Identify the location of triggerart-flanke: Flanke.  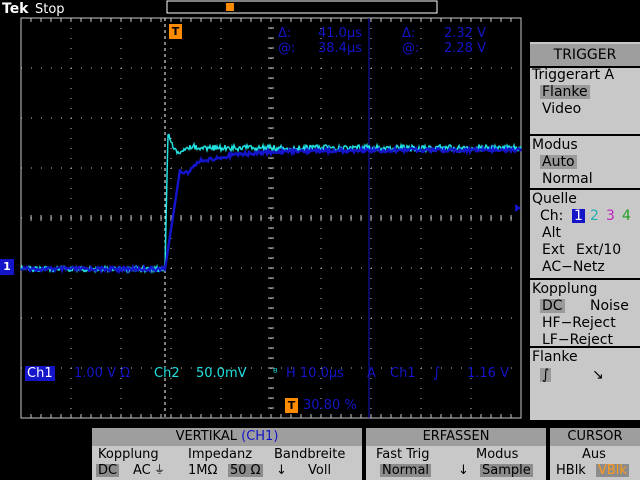
(565, 92).